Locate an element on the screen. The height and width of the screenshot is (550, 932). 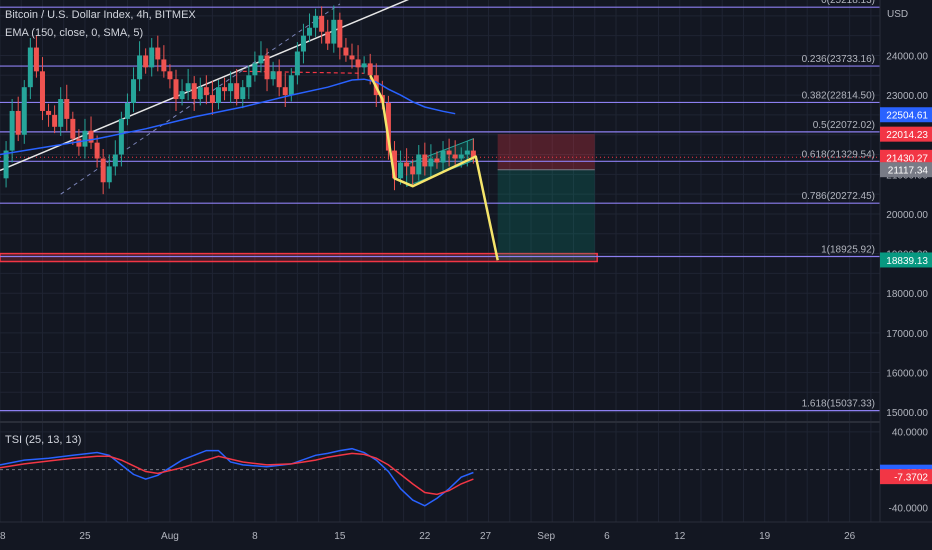
price-tick-label: 18000.00 is located at coordinates (907, 294).